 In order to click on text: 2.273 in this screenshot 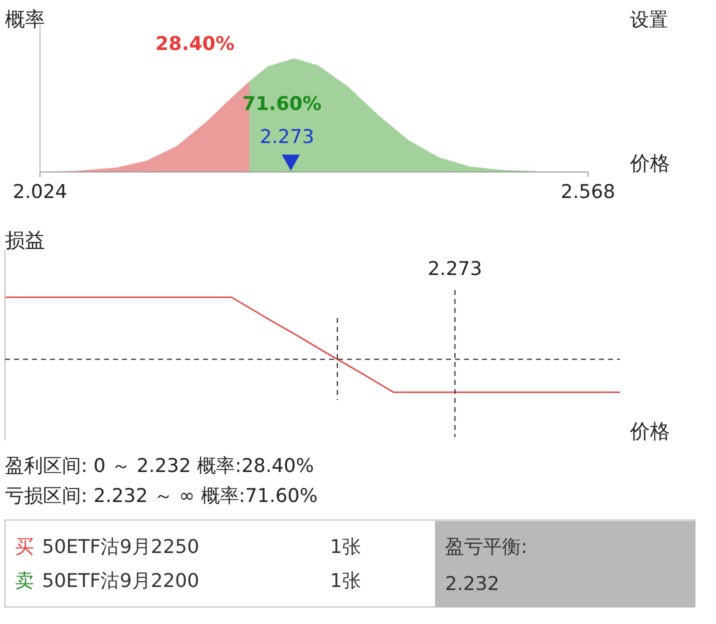, I will do `click(455, 269)`.